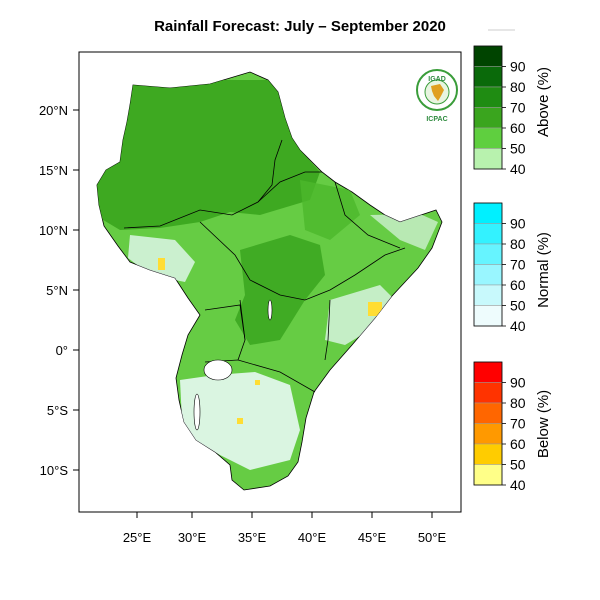 This screenshot has width=600, height=600. What do you see at coordinates (518, 326) in the screenshot?
I see `legend-normal-label: 40` at bounding box center [518, 326].